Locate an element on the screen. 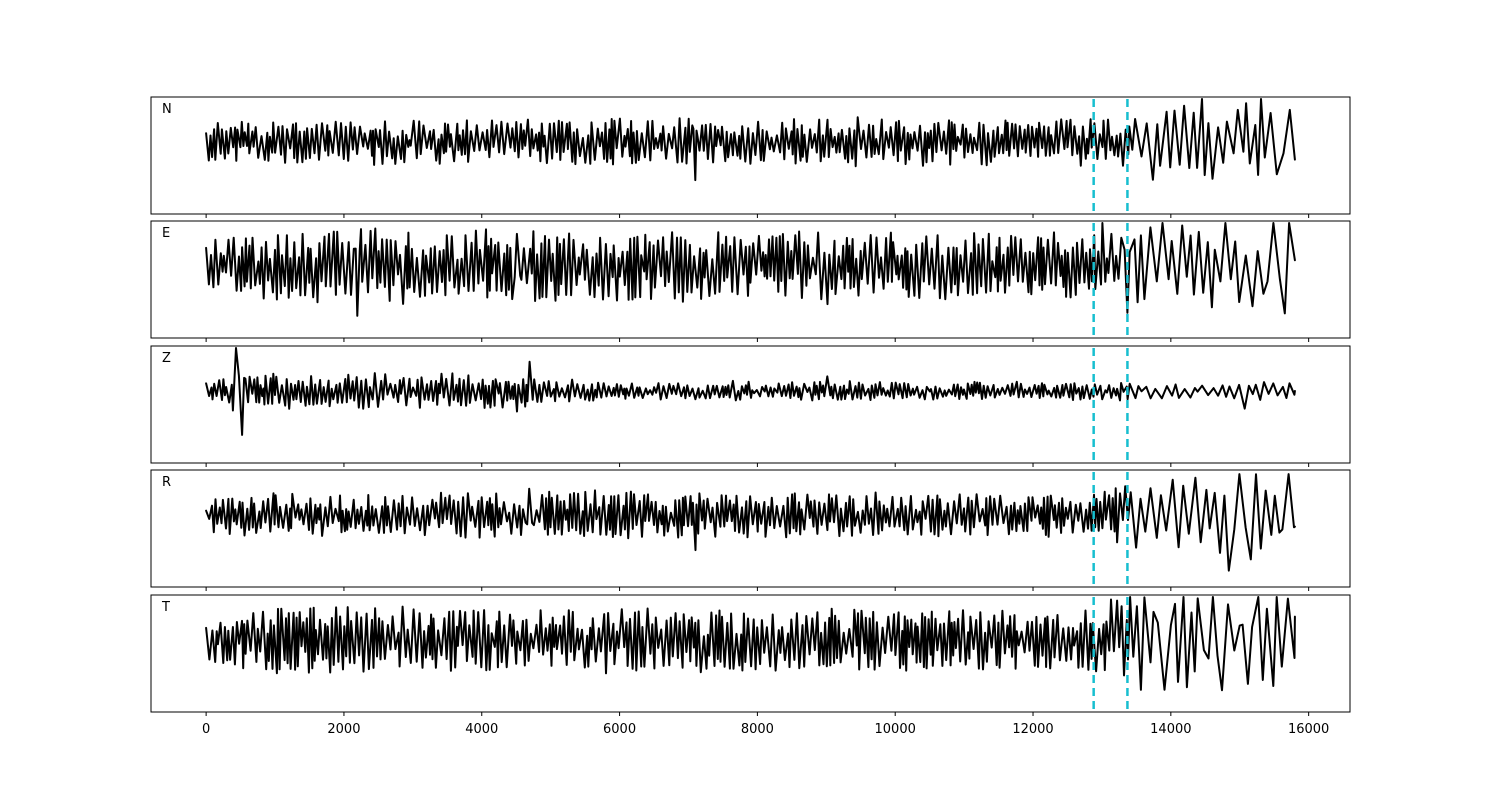 This screenshot has width=1500, height=800. x-tick-label: 14000 is located at coordinates (1170, 729).